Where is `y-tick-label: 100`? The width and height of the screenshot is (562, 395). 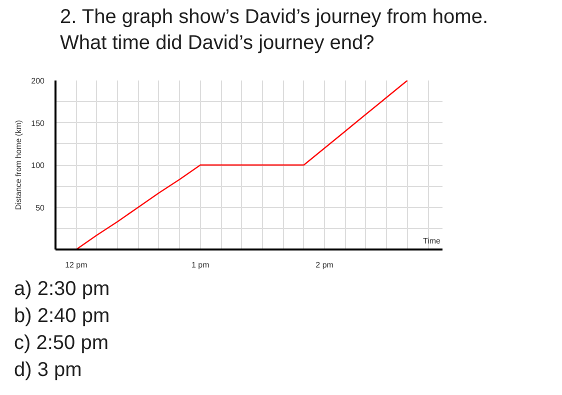 y-tick-label: 100 is located at coordinates (38, 165).